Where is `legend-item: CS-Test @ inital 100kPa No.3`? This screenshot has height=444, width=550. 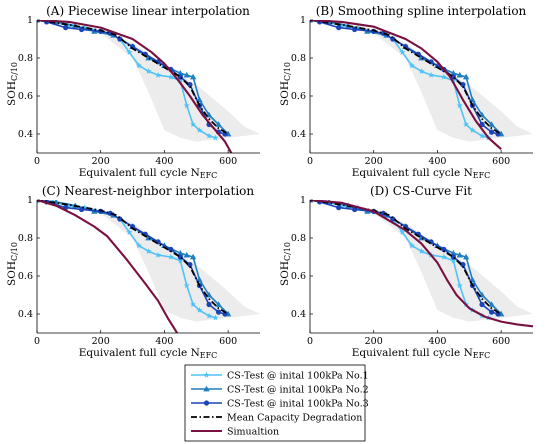
legend-item: CS-Test @ inital 100kPa No.3 is located at coordinates (280, 403).